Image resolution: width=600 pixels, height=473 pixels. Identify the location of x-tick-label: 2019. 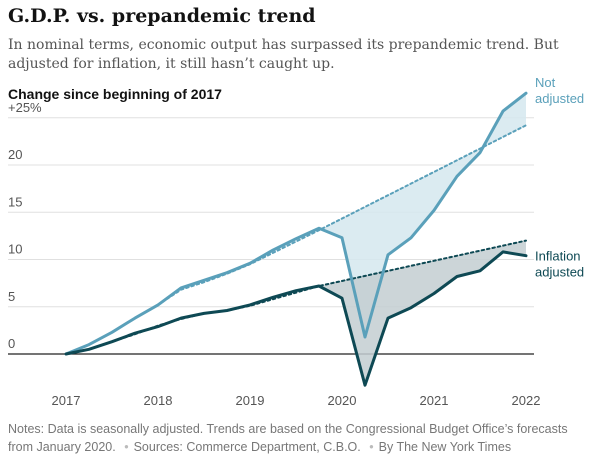
(250, 400).